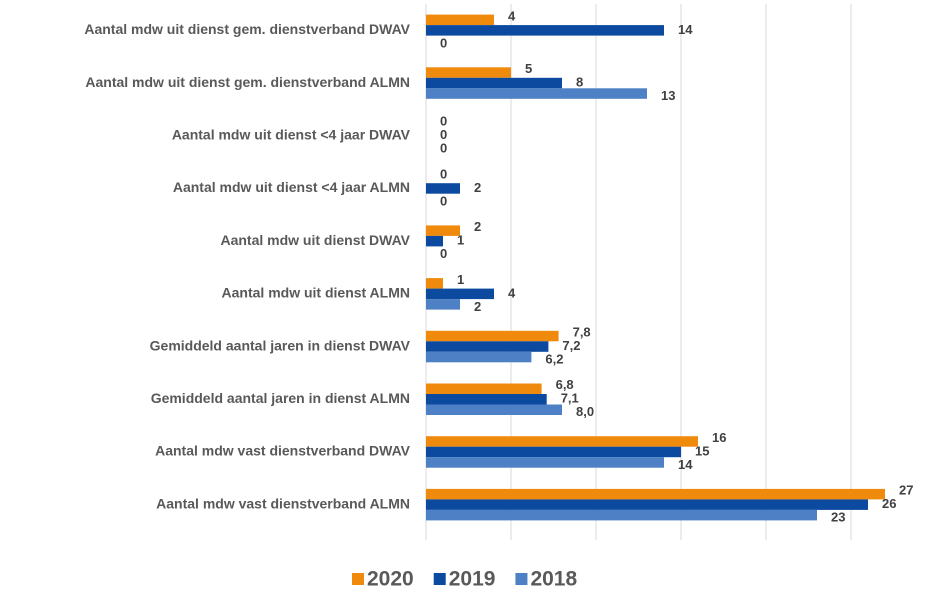  I want to click on category-label: Aantal mdw uit dienst <4 jaar ALMN, so click(291, 187).